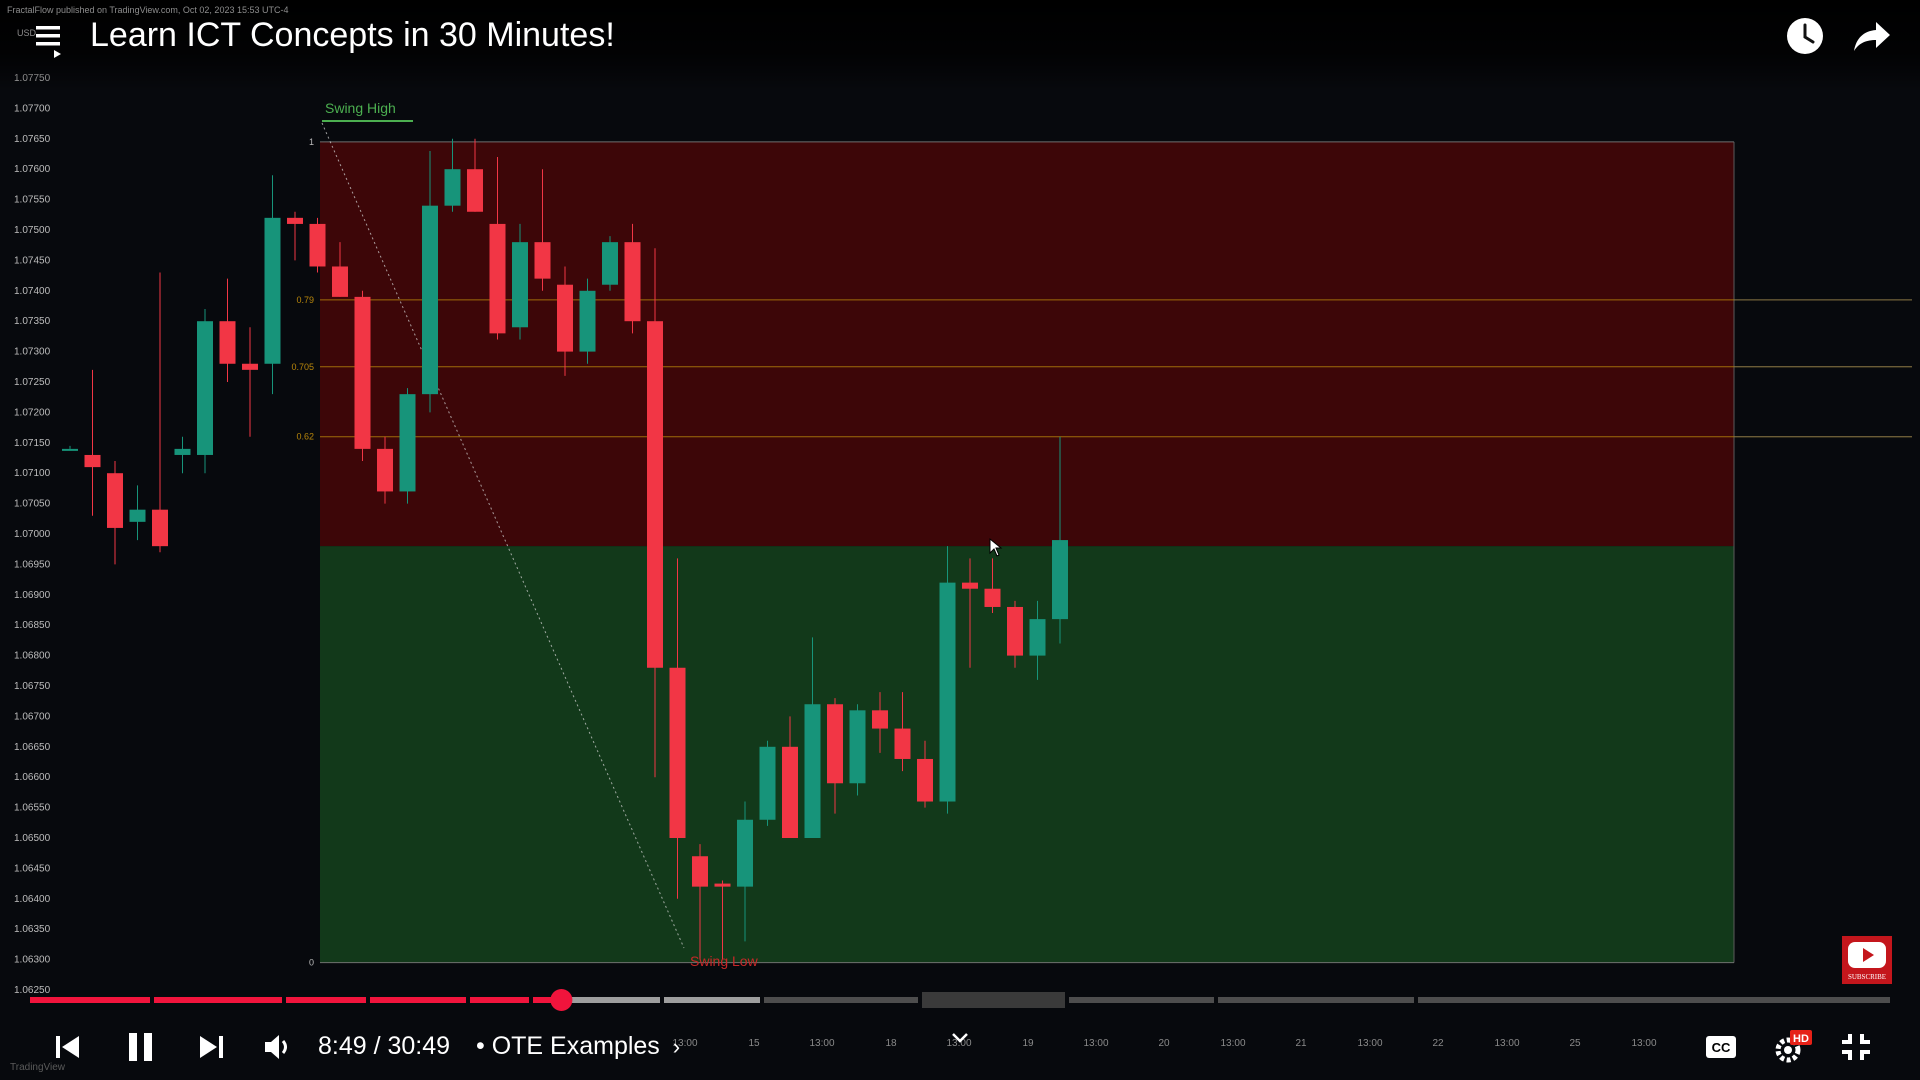  I want to click on tradingview-watermark: TradingView, so click(38, 1067).